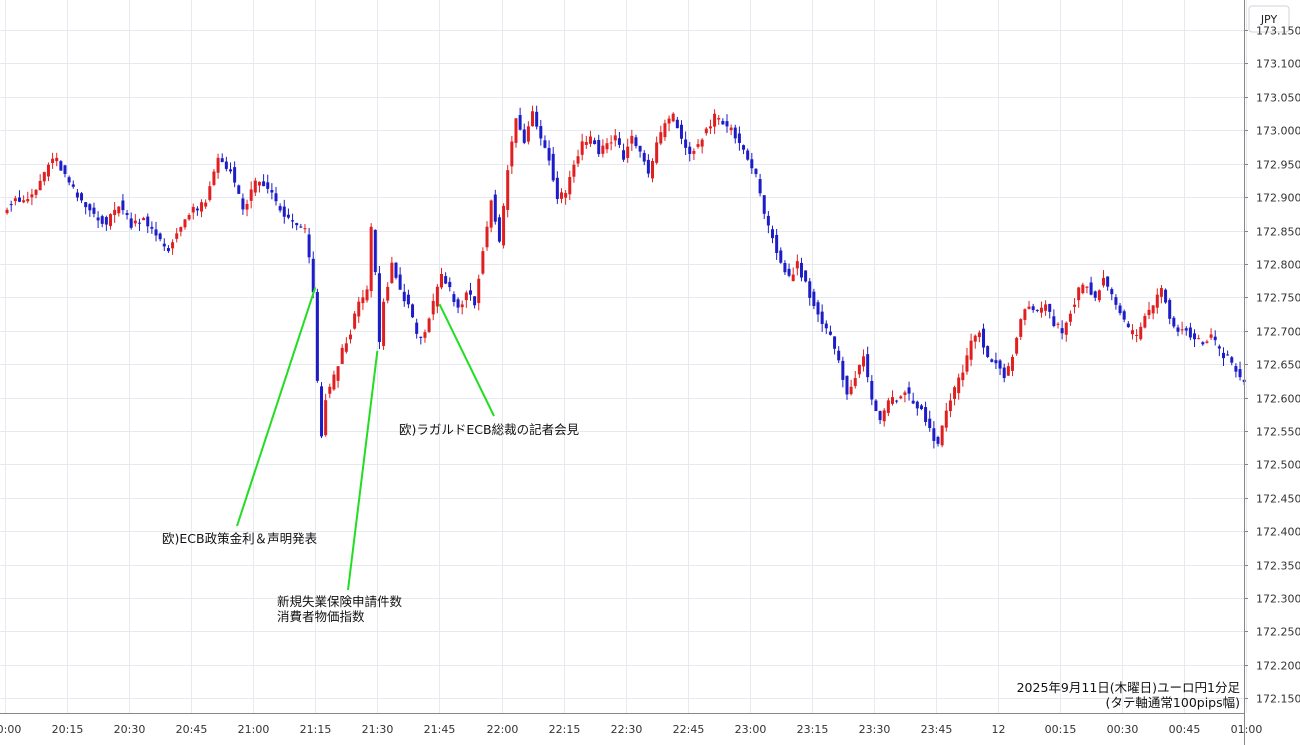 The image size is (1300, 745). I want to click on annotation-label: 欧)ラガルドECB総裁の記者会見, so click(489, 429).